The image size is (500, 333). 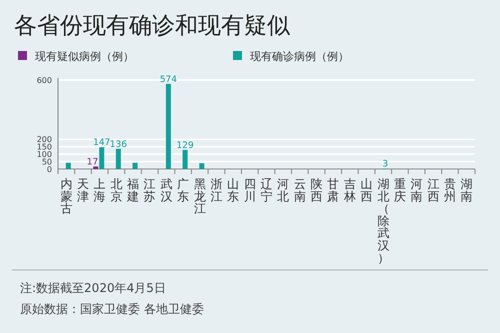 What do you see at coordinates (92, 162) in the screenshot?
I see `data-label: 17` at bounding box center [92, 162].